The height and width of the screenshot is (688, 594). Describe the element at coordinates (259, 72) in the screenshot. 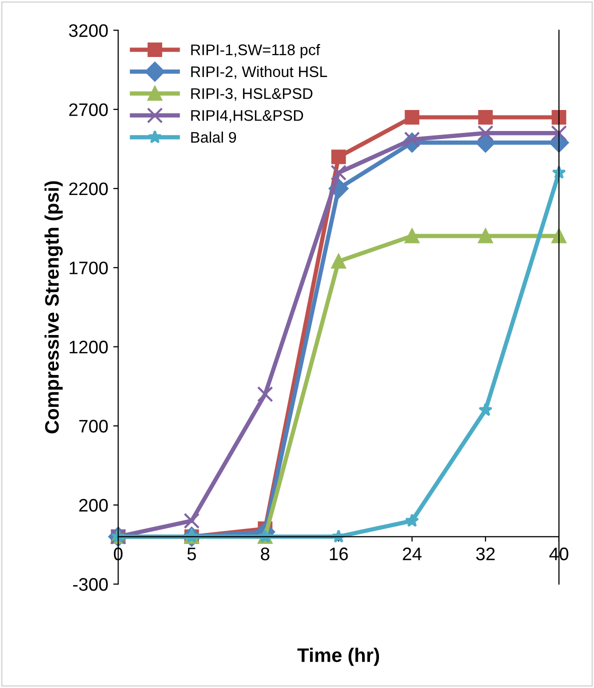

I see `legend-label: RIPI-2, Without HSL` at that location.